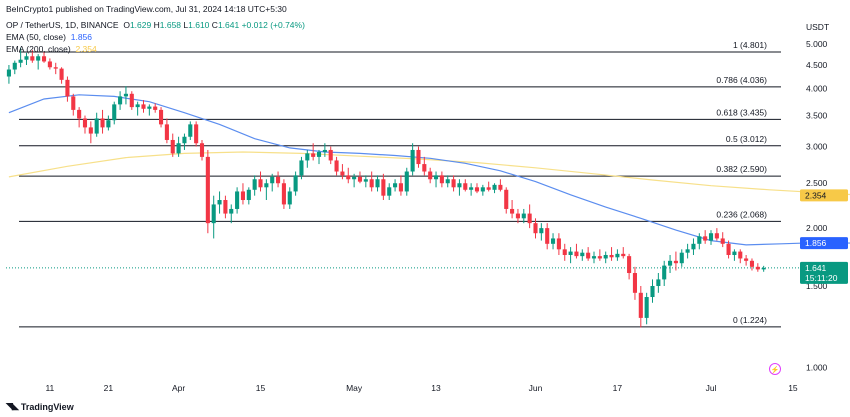  I want to click on ema200-legend: EMA (200, close) 2.354, so click(51, 49).